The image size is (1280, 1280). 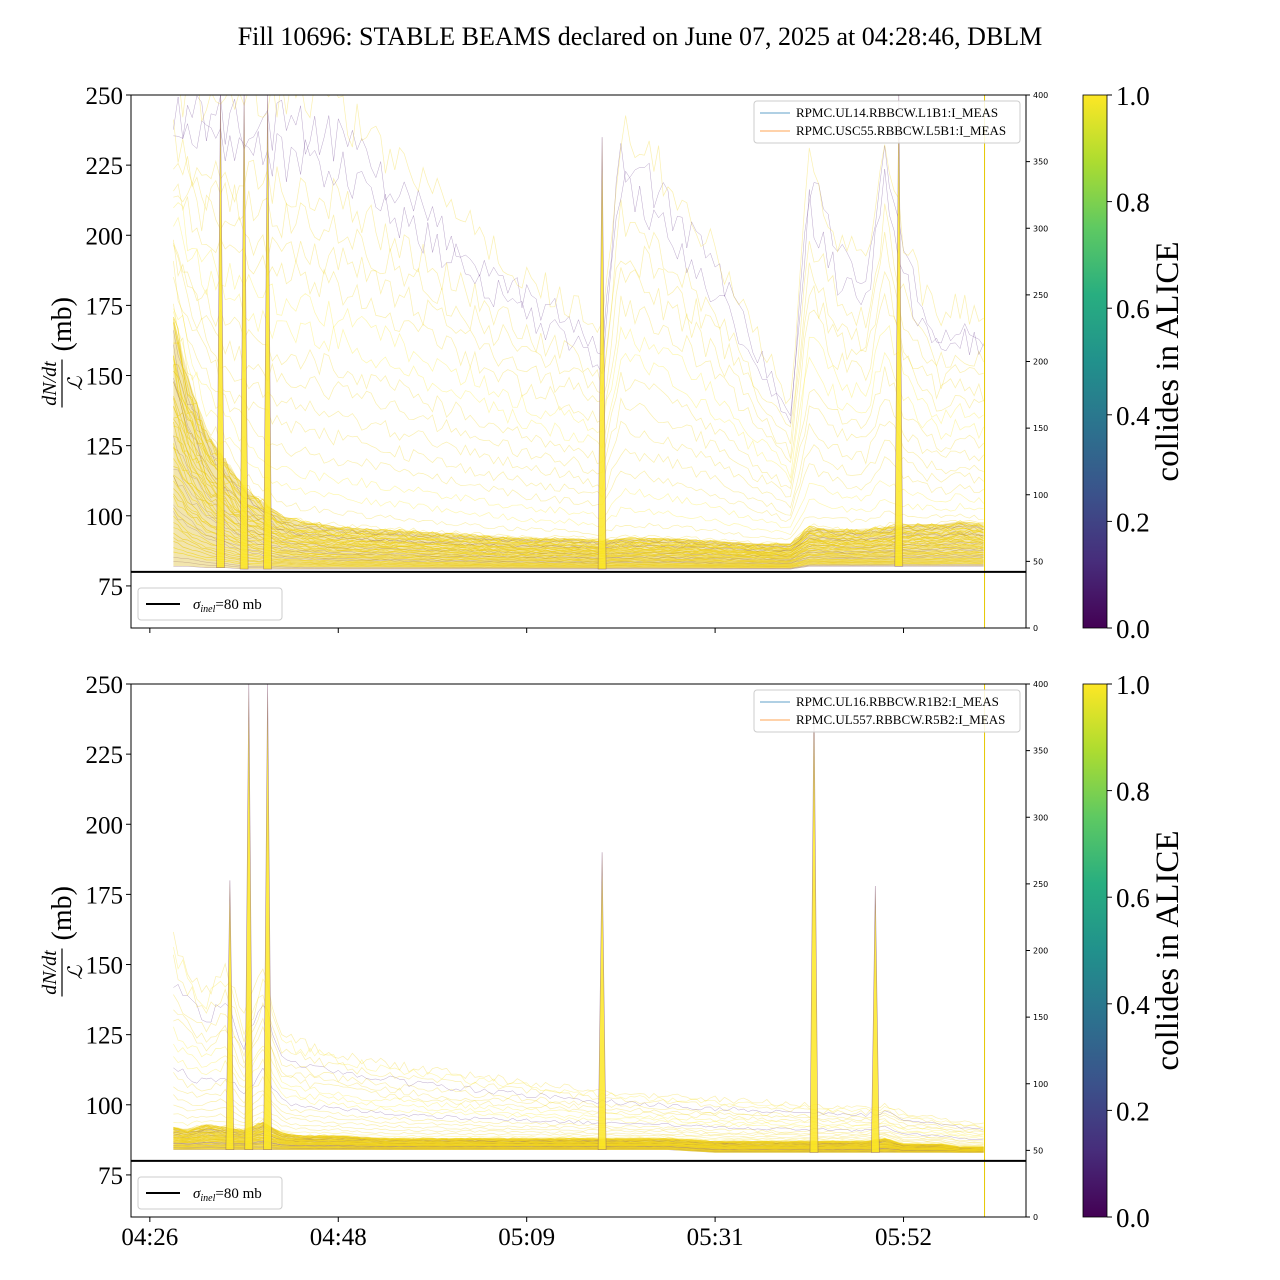 I want to click on y-tick-label: 225, so click(x=105, y=755).